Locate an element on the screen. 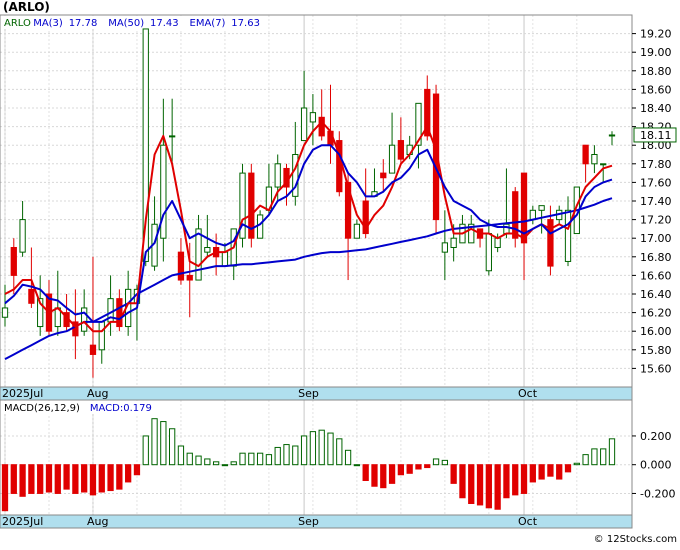 The width and height of the screenshot is (680, 550). macd-legend-entry: MACD:0.179 is located at coordinates (121, 408).